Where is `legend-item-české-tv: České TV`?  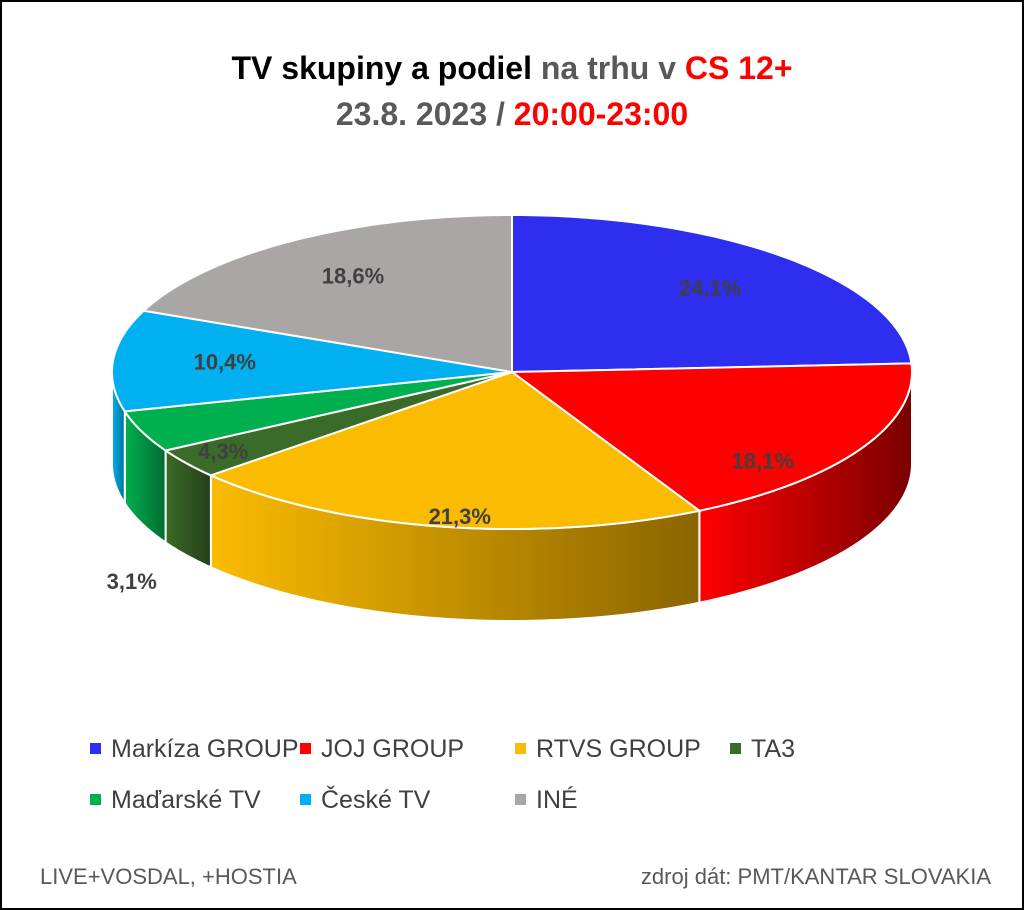
legend-item-české-tv: České TV is located at coordinates (365, 800).